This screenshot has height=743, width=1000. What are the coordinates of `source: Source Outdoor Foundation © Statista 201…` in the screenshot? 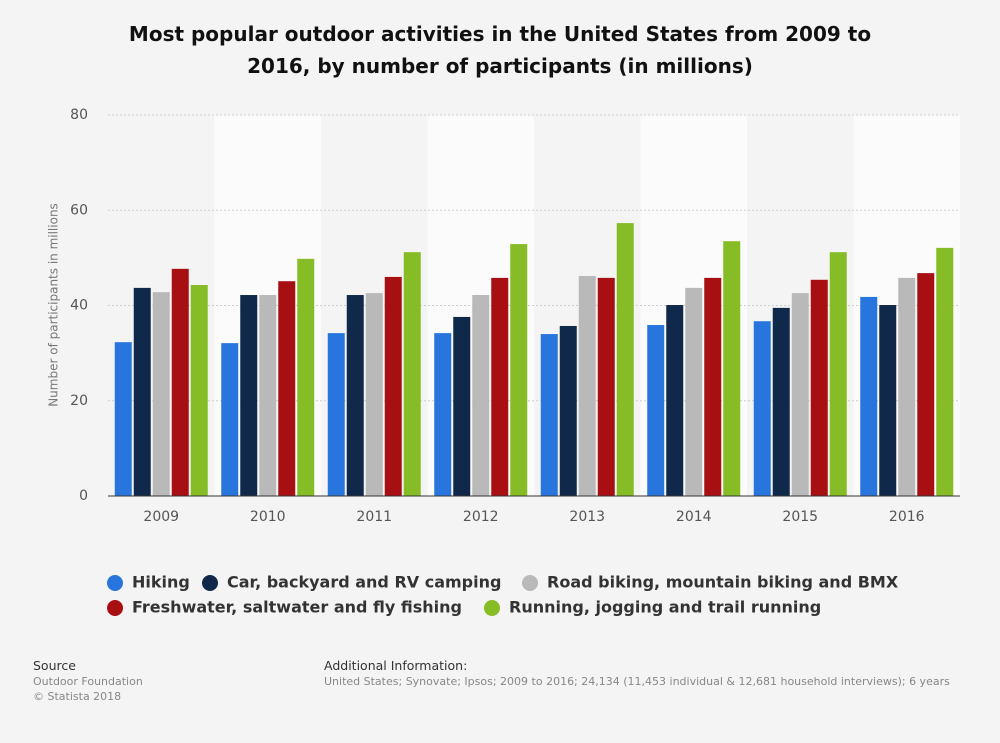 It's located at (88, 680).